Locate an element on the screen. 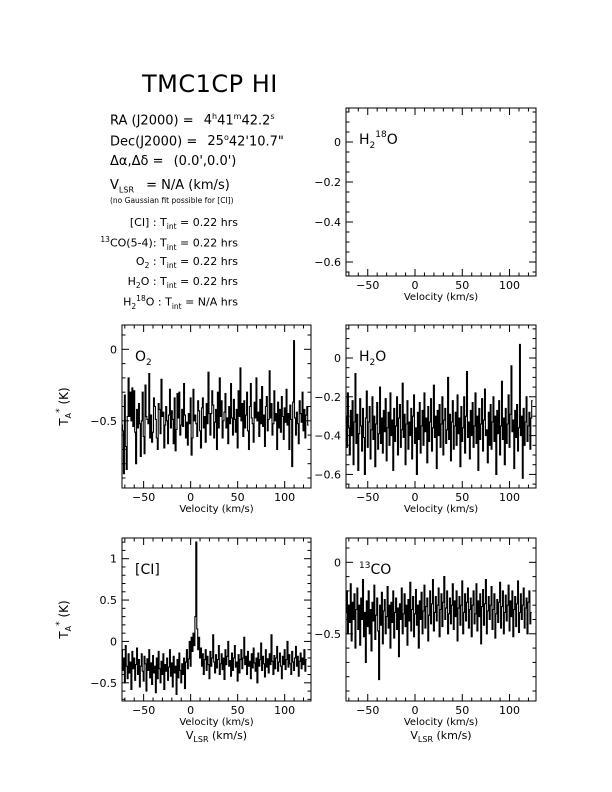  species-suffix: O : is located at coordinates (153, 302).